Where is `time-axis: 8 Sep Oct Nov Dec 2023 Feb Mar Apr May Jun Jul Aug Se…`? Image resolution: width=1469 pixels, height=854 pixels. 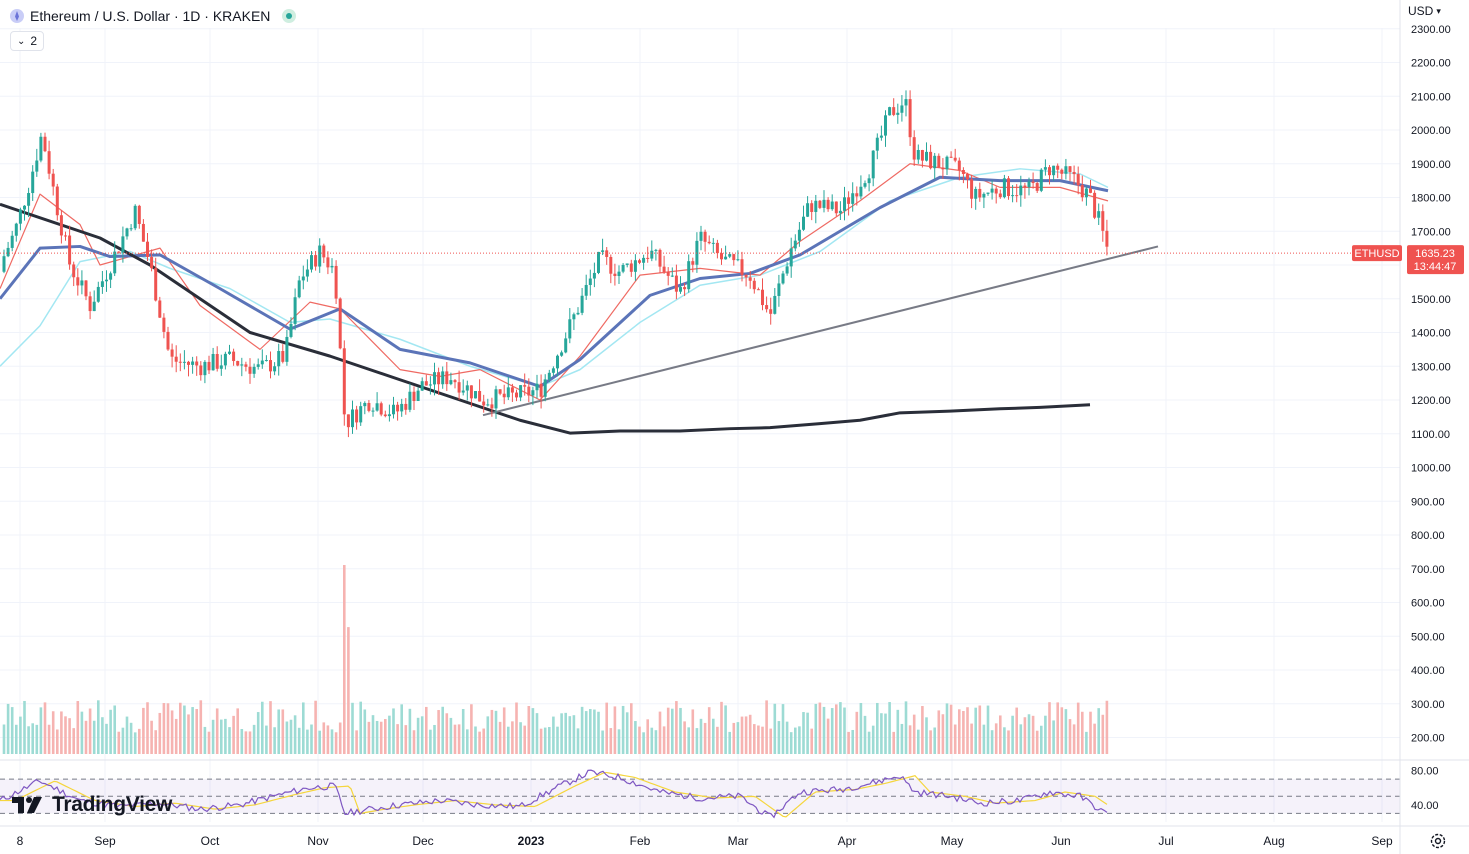
time-axis: 8 Sep Oct Nov Dec 2023 Feb Mar Apr May Jun Jul Aug Se… is located at coordinates (734, 836).